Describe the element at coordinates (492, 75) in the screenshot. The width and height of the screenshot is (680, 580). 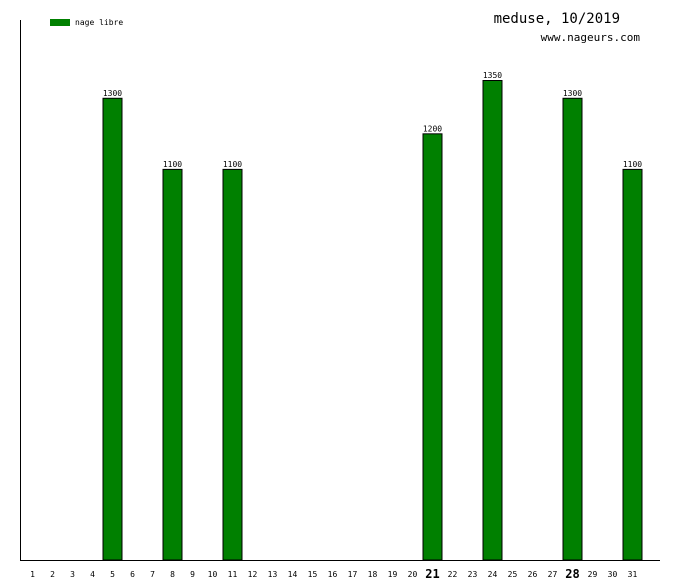
I see `bar-value-label: 1350` at that location.